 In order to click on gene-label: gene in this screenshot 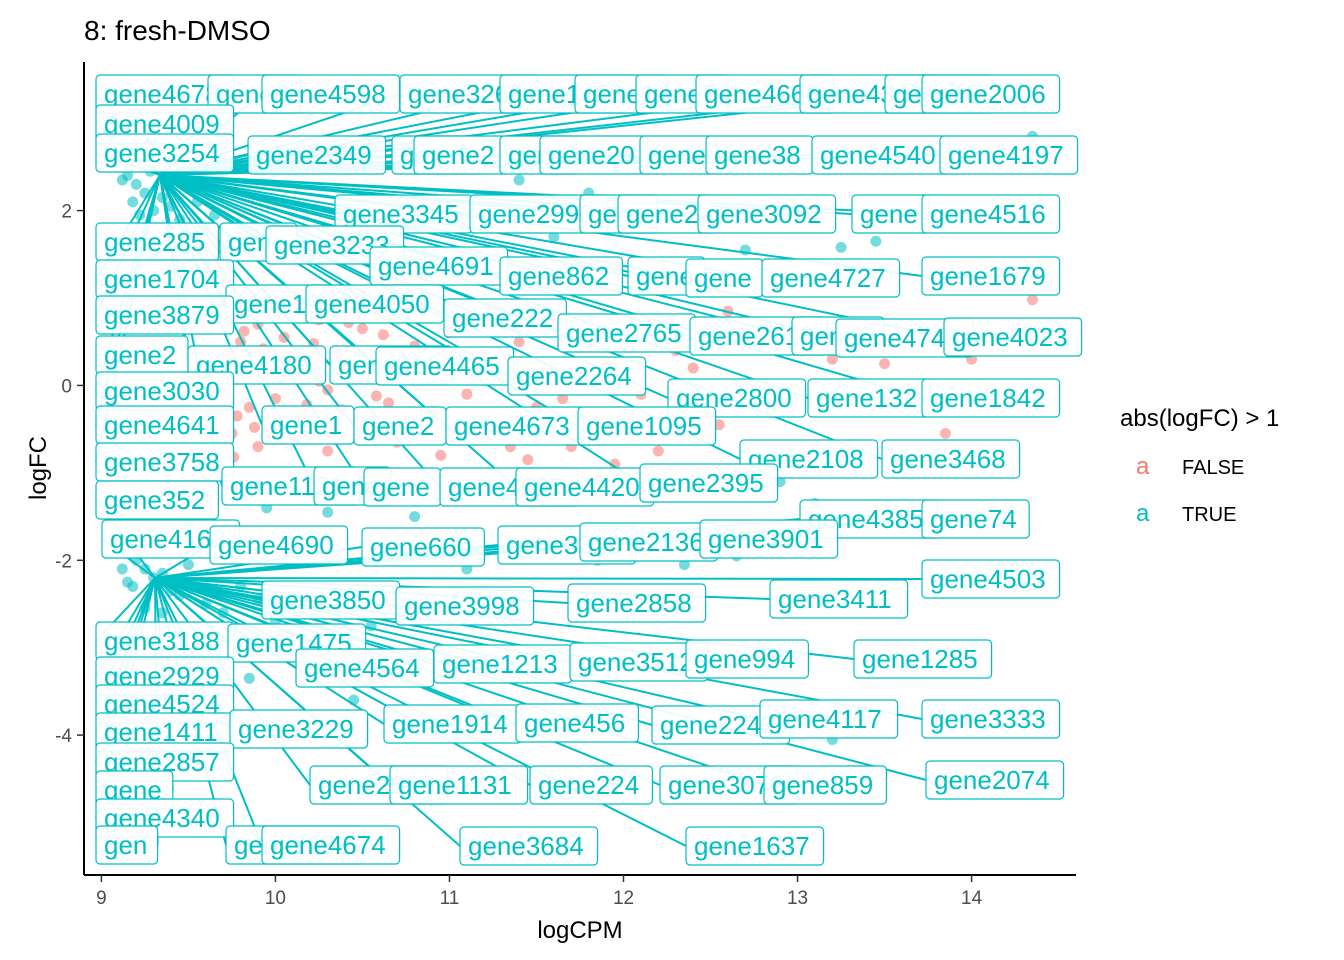, I will do `click(678, 155)`.